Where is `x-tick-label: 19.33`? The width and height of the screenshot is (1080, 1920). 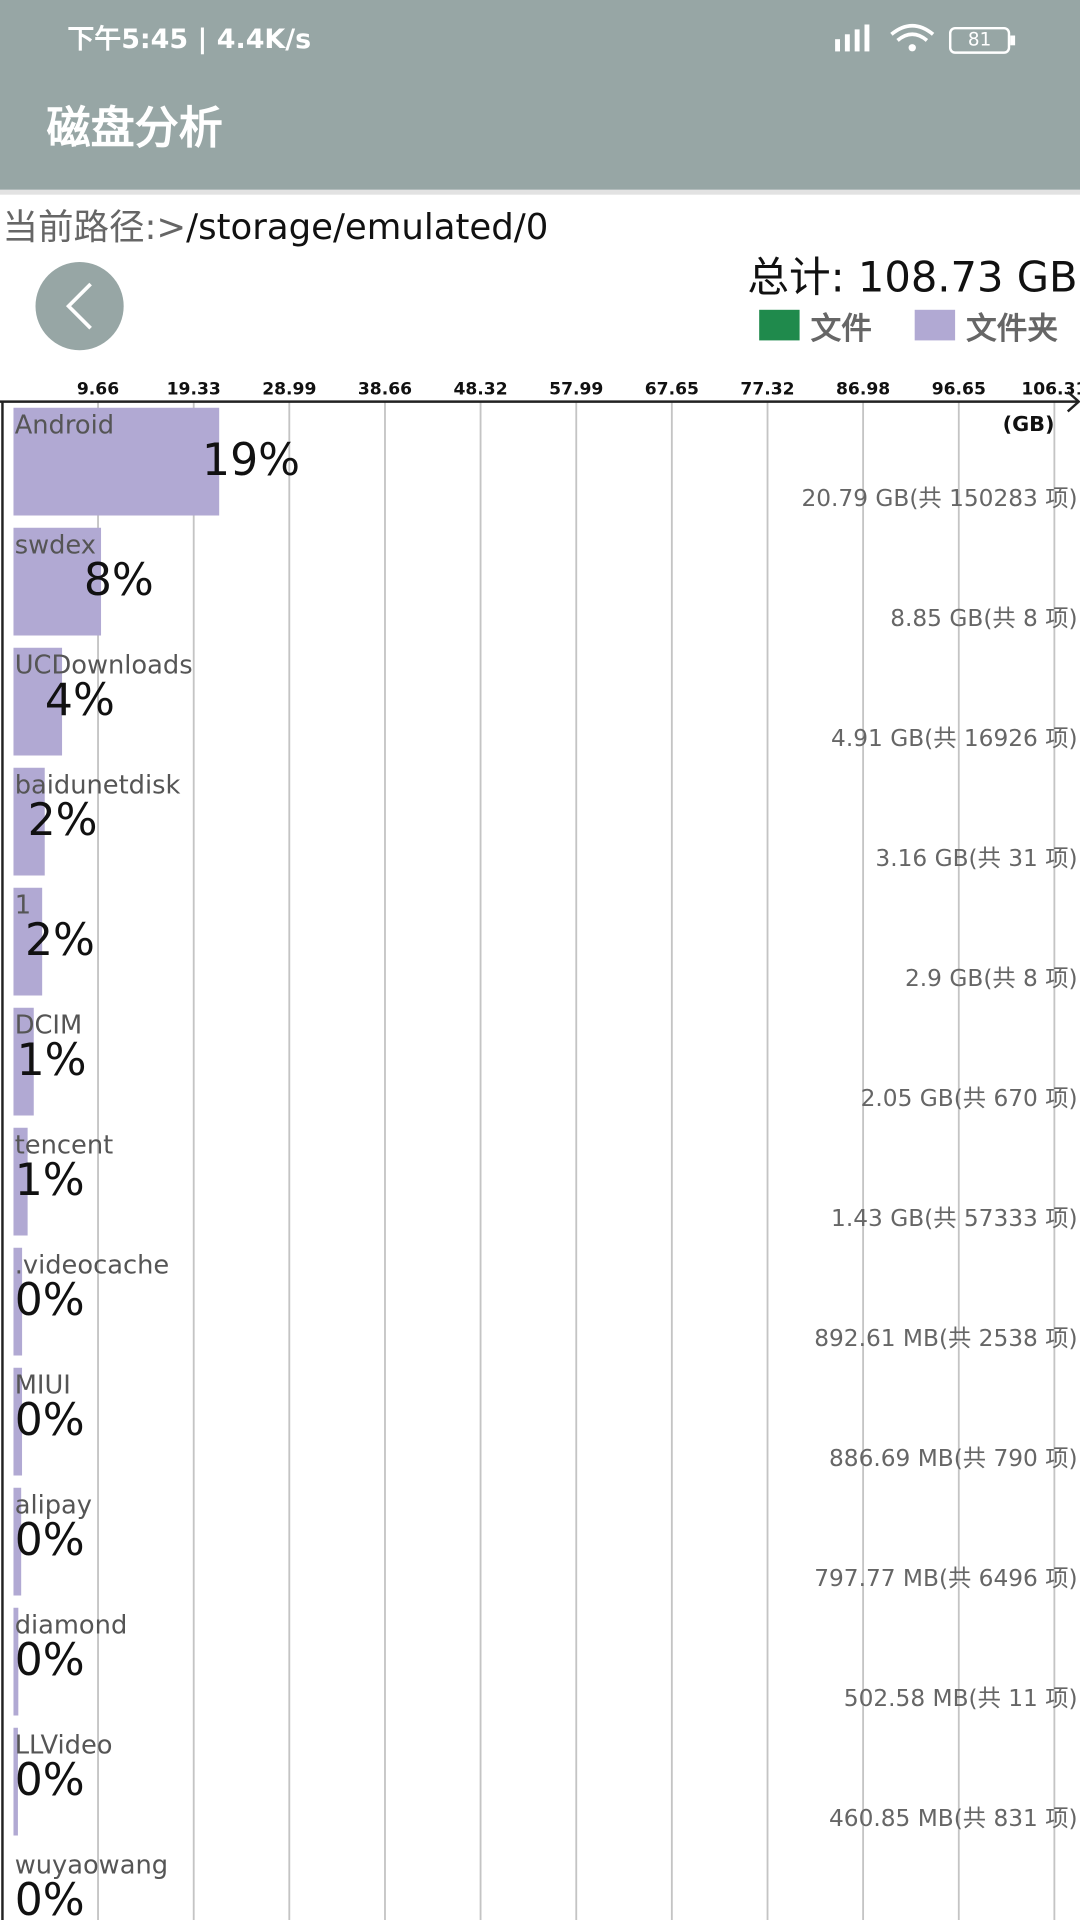
x-tick-label: 19.33 is located at coordinates (194, 389).